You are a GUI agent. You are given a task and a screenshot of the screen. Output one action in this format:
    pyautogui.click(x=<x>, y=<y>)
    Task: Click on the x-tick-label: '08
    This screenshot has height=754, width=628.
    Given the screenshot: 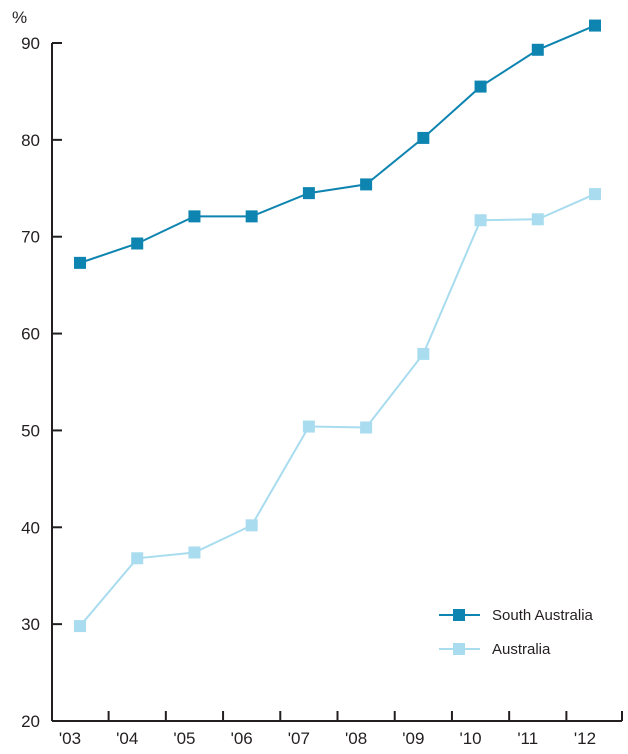 What is the action you would take?
    pyautogui.click(x=356, y=738)
    